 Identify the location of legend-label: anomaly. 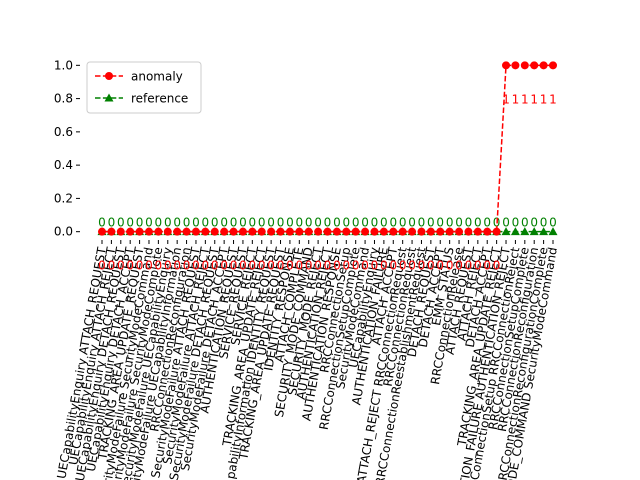
(157, 77).